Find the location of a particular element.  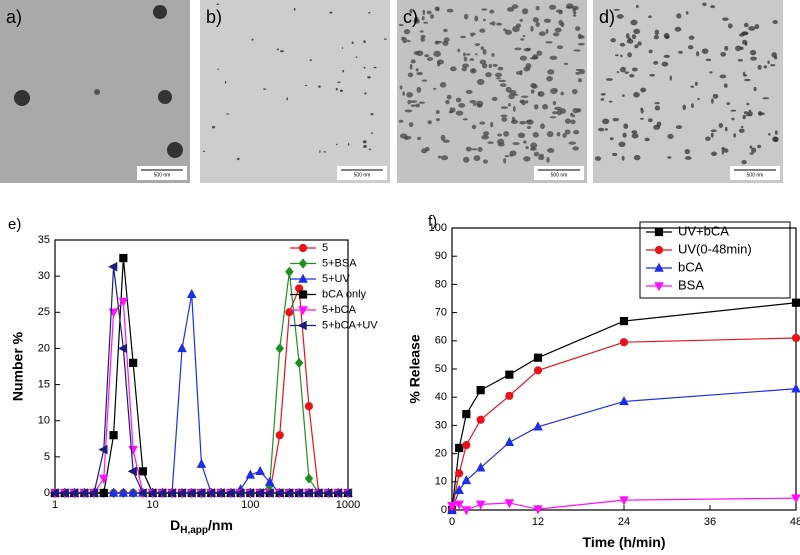

y-tick-label: 40 is located at coordinates (441, 397).